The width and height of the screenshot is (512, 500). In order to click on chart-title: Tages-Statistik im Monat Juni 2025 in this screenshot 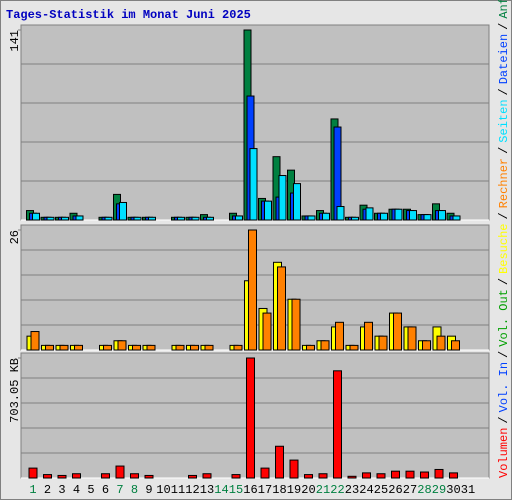, I will do `click(128, 15)`.